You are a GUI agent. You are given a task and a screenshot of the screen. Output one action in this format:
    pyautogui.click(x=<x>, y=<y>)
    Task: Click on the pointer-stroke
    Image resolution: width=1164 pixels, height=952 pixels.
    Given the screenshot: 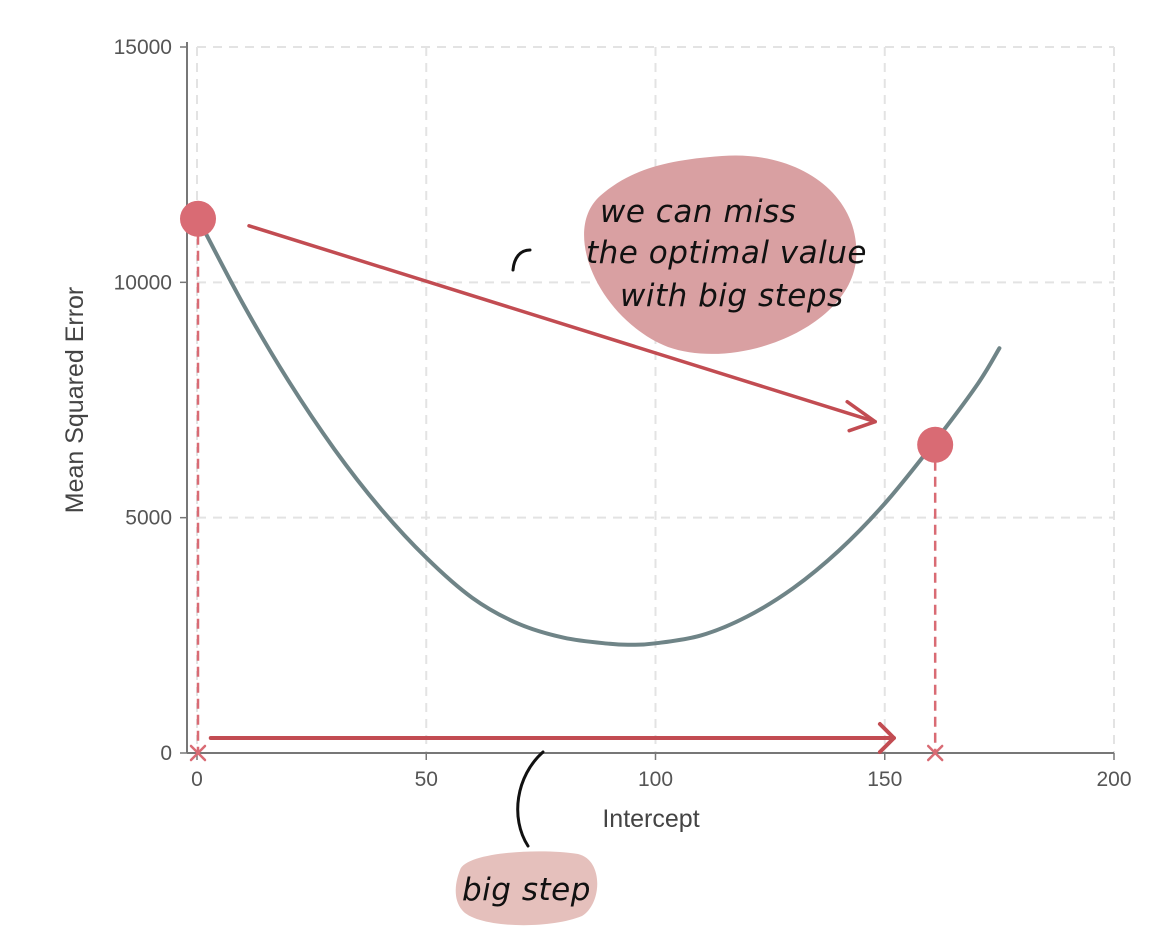 What is the action you would take?
    pyautogui.click(x=530, y=799)
    